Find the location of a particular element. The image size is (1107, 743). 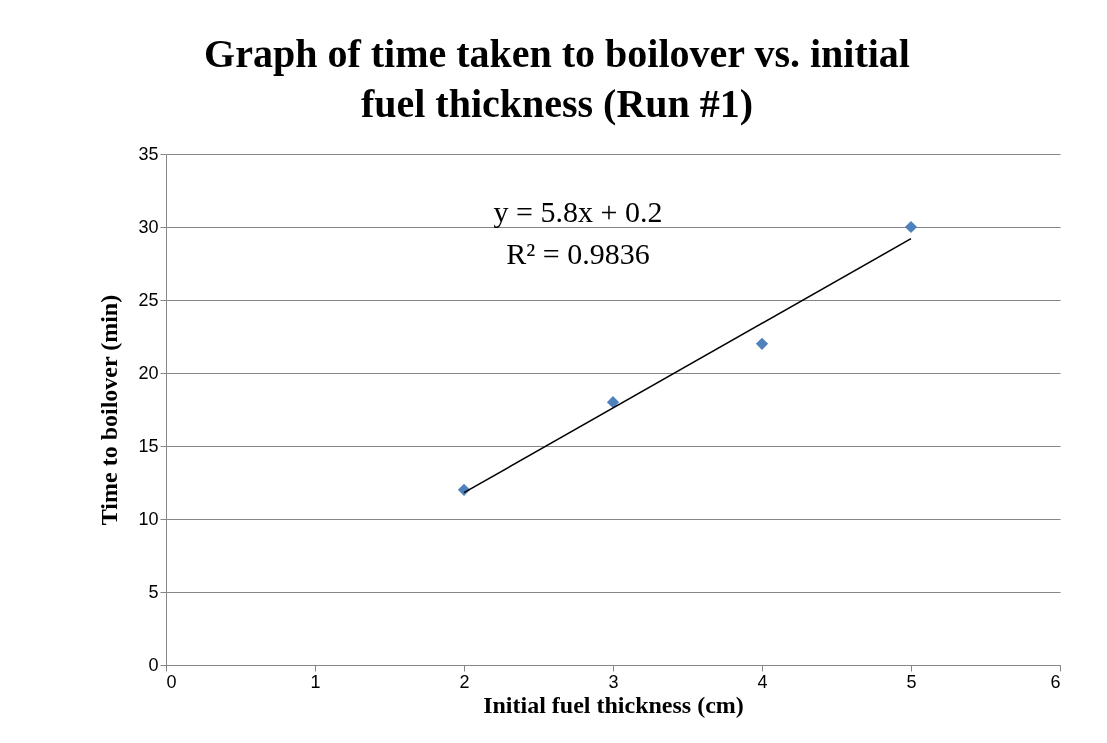

chart-title: Graph of time taken to boilover vs. initial fuel thickness (Run #1) is located at coordinates (557, 78).